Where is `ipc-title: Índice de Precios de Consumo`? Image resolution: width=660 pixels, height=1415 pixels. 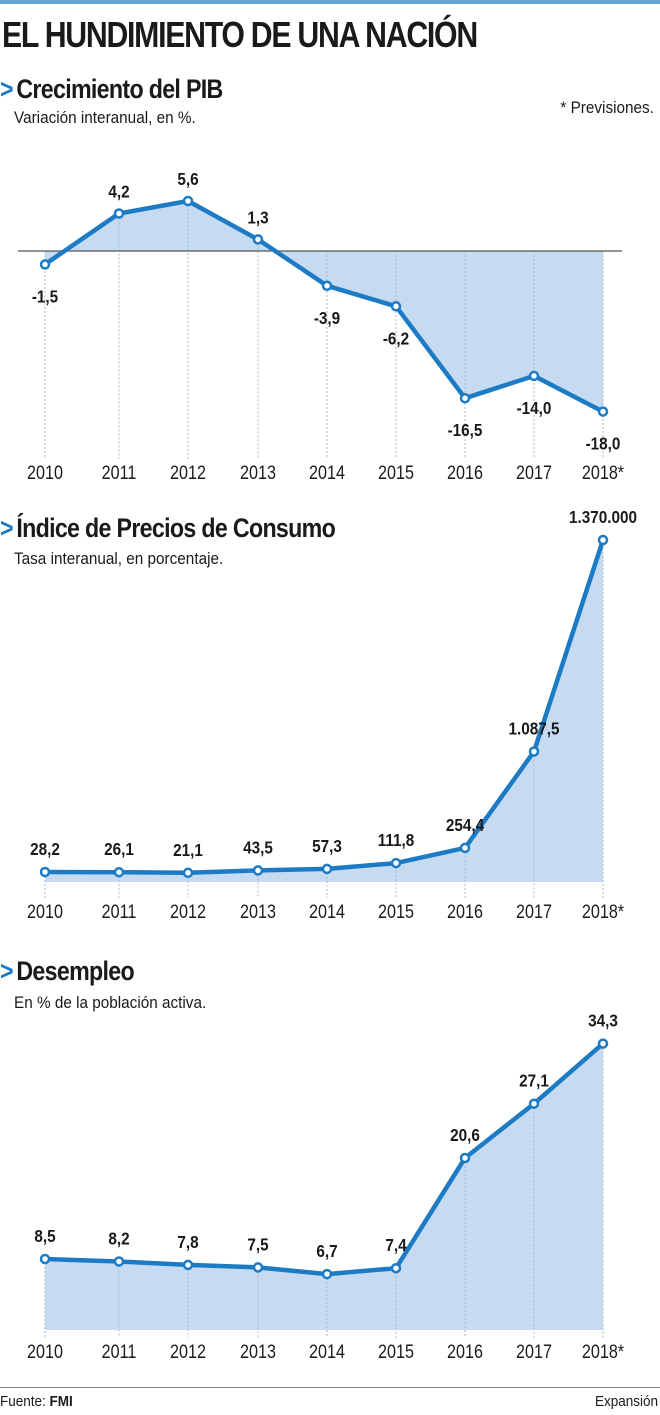 ipc-title: Índice de Precios de Consumo is located at coordinates (176, 528).